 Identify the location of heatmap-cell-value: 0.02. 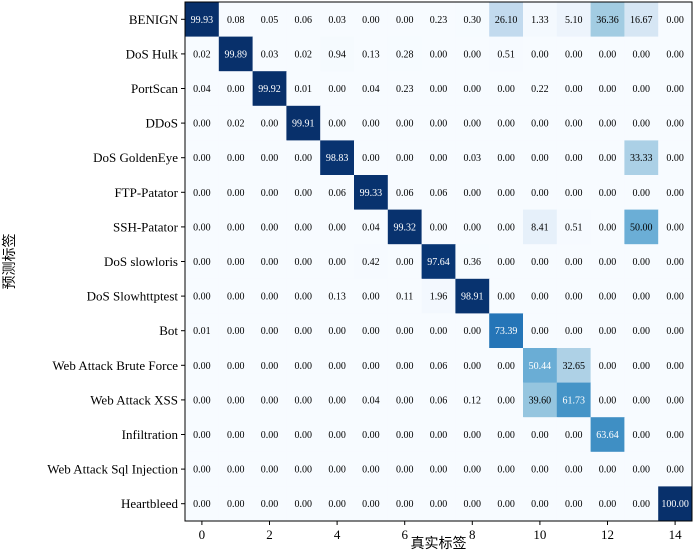
(236, 124).